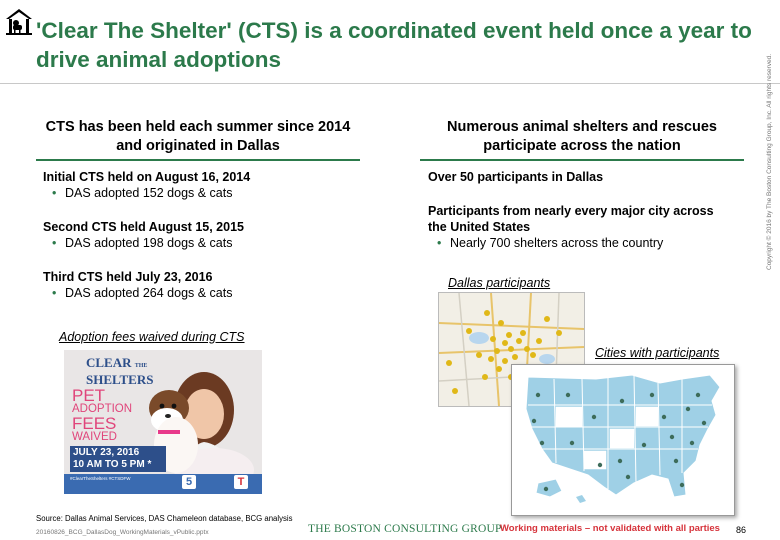 This screenshot has height=540, width=780. I want to click on page-number: 86, so click(741, 530).